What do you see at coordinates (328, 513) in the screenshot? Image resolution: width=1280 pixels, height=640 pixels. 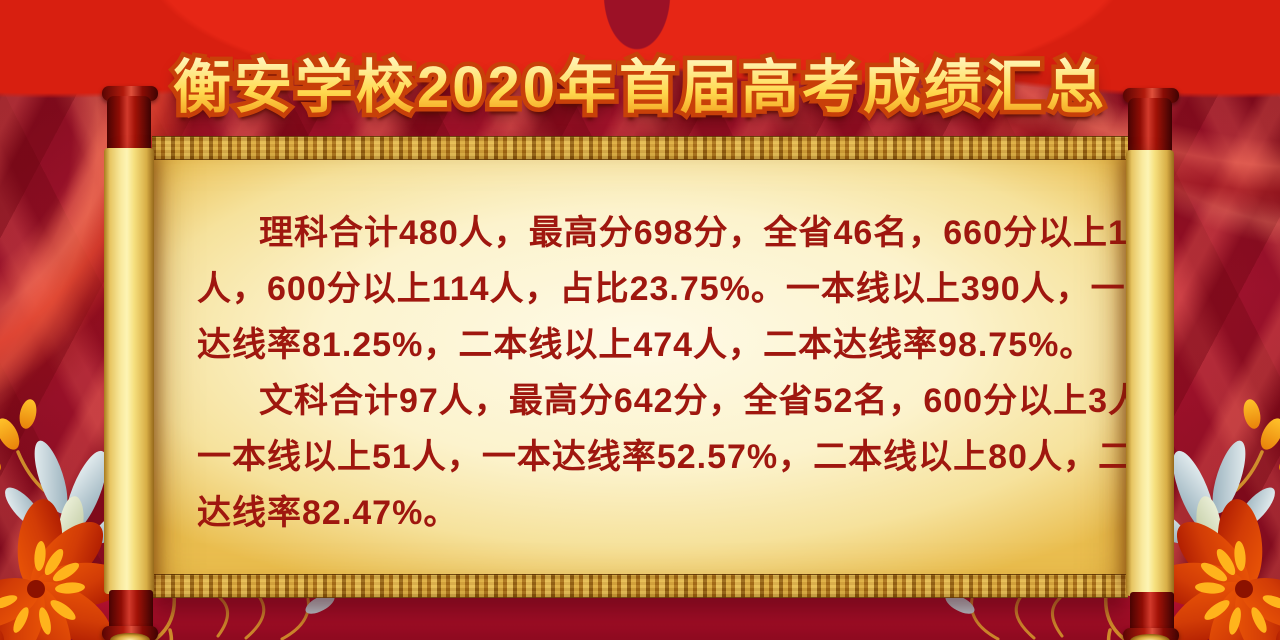 I see `text-line: 达线率82.47%。` at bounding box center [328, 513].